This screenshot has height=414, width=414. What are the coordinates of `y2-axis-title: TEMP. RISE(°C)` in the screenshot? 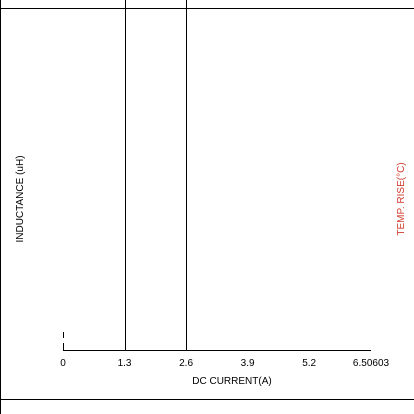 It's located at (401, 198).